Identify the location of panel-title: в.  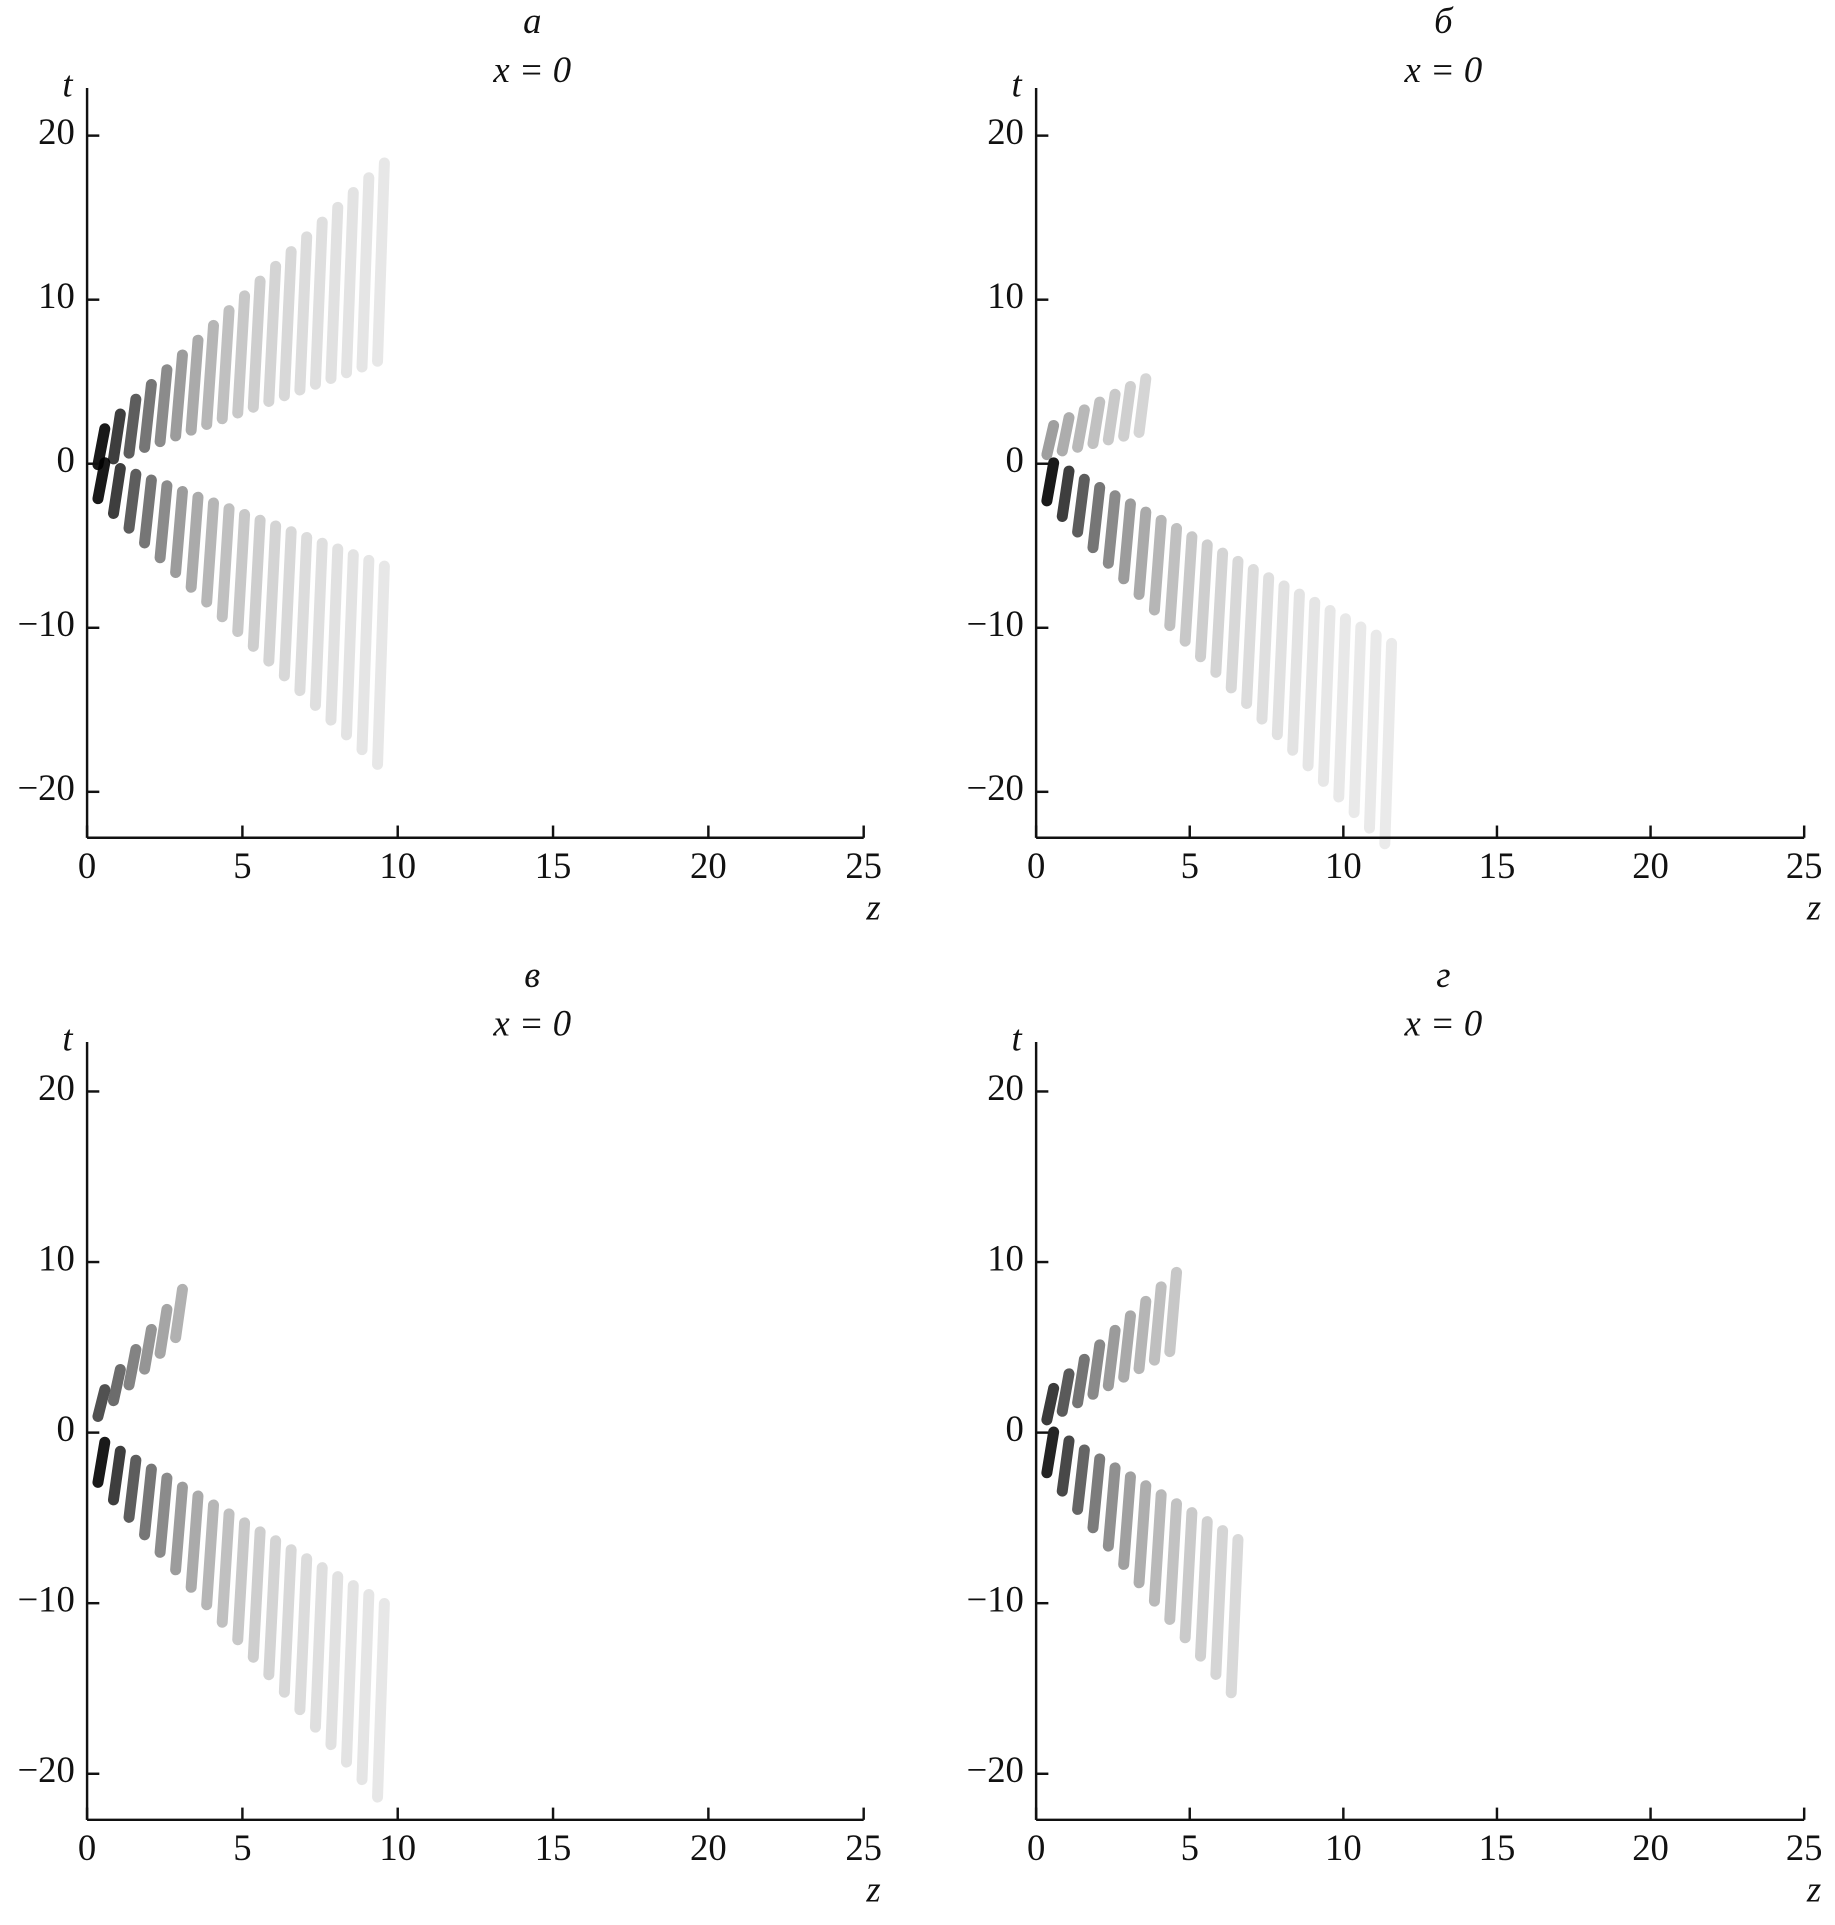
(532, 974).